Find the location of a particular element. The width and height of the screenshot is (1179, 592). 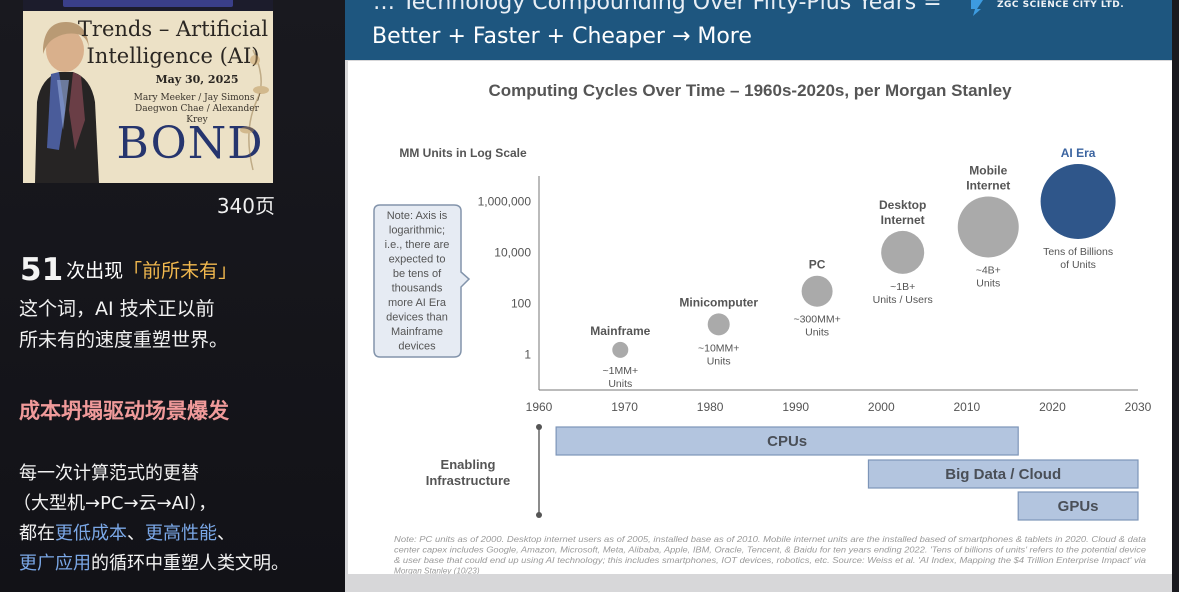

body-line-2: （大型机→PC→云→AI）， is located at coordinates (115, 503).